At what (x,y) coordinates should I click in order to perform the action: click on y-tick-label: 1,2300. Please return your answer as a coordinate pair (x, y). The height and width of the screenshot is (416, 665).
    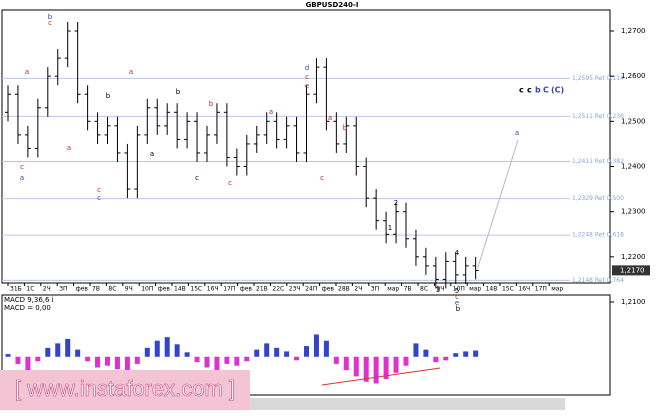
    Looking at the image, I should click on (633, 212).